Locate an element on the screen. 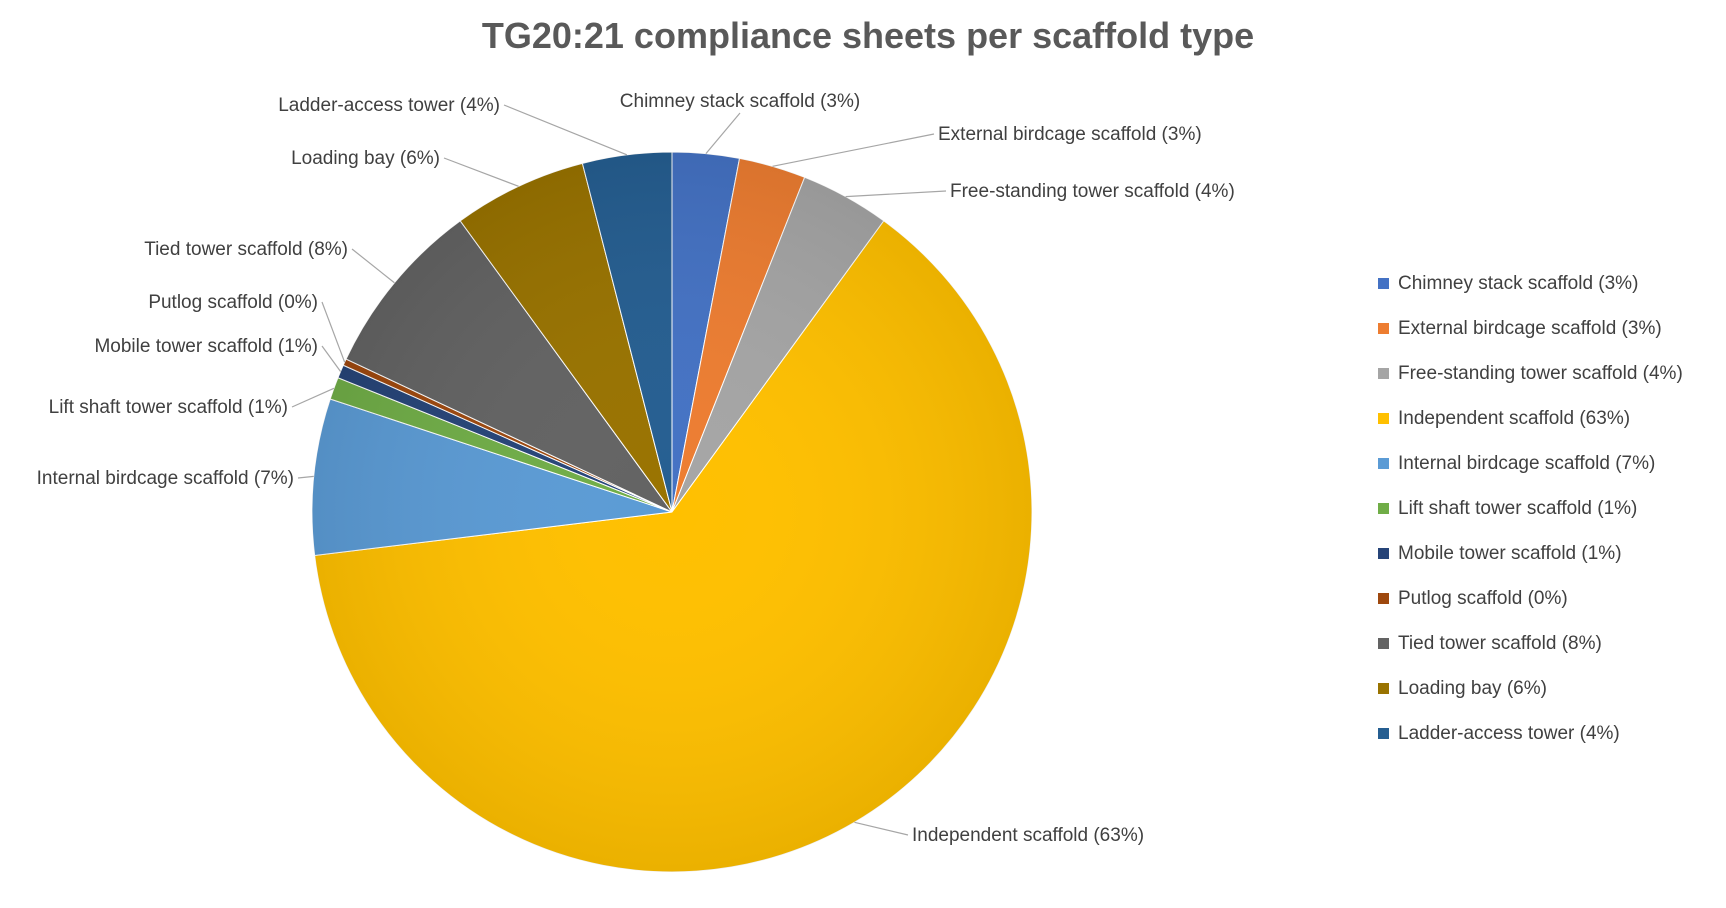 The height and width of the screenshot is (908, 1726). legend-swatch-putlog-scaffold is located at coordinates (1383, 598).